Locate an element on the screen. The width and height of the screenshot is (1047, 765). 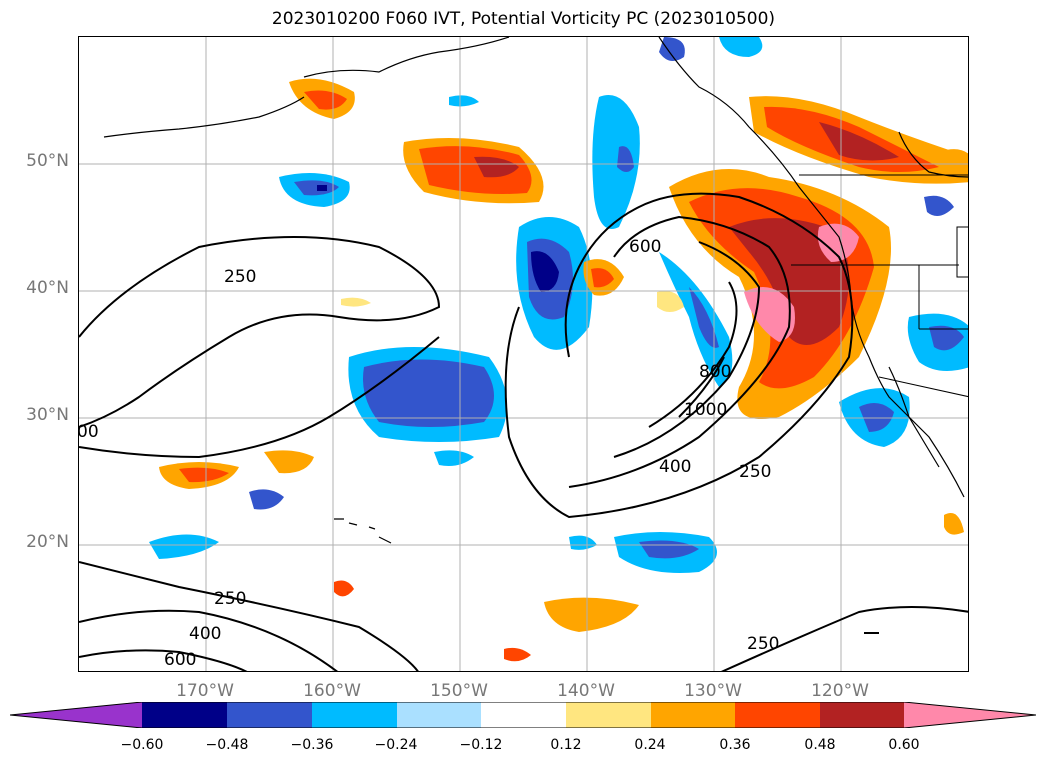
lon-label-120w: 120°W is located at coordinates (840, 691).